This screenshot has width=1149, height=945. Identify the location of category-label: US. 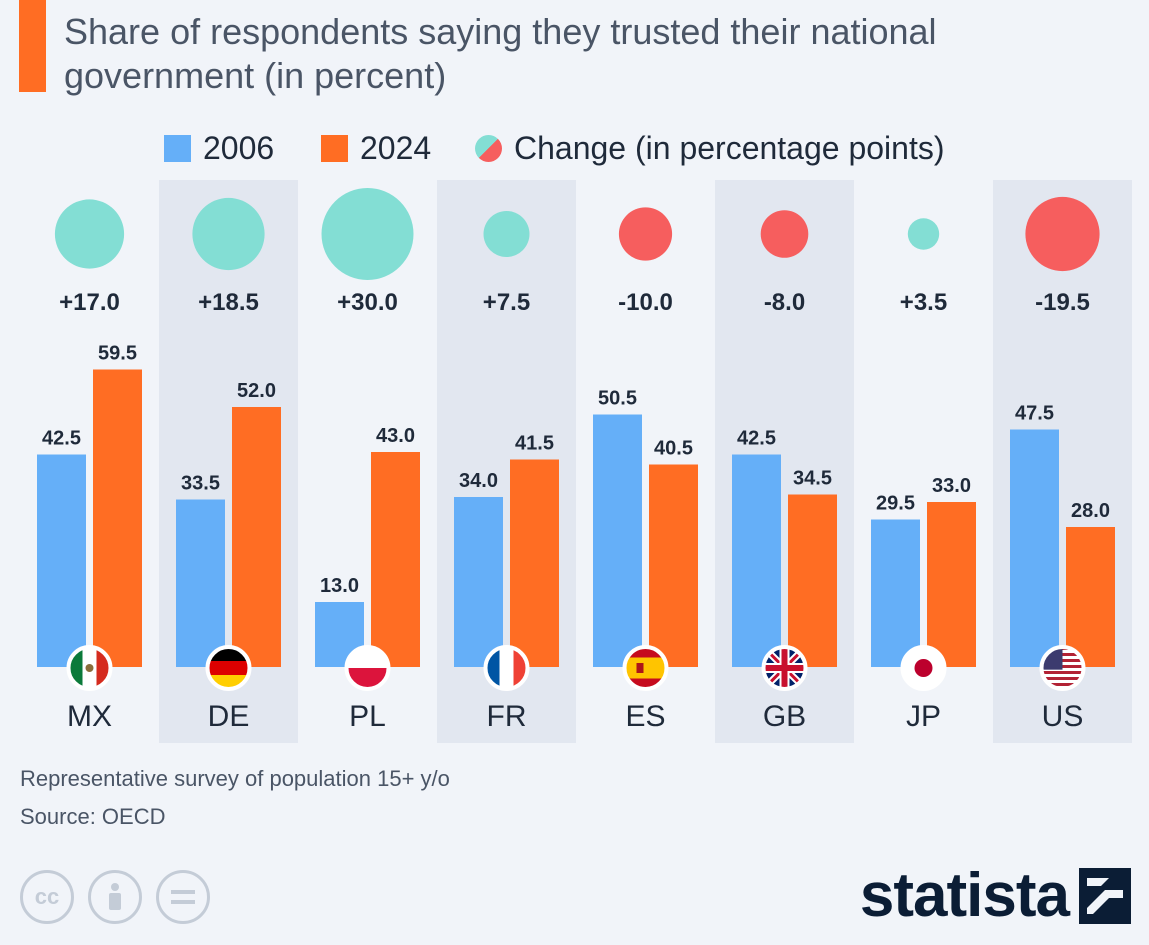
(1063, 716).